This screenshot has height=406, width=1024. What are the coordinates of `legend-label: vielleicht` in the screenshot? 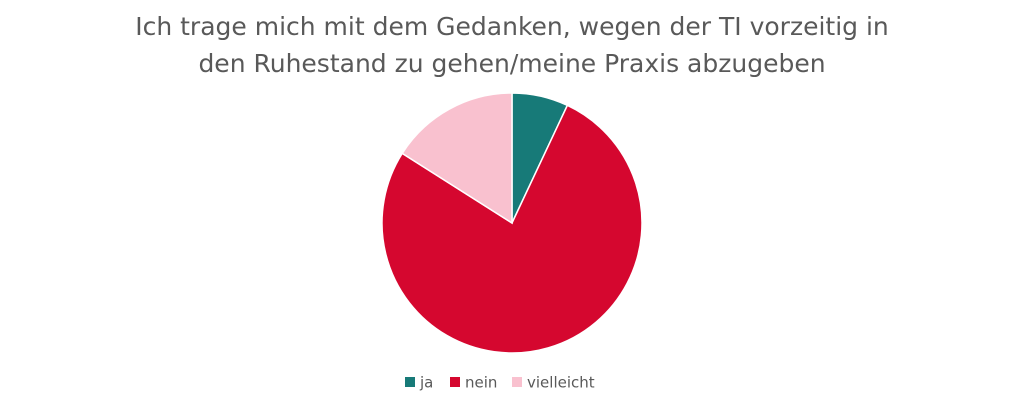 It's located at (561, 383).